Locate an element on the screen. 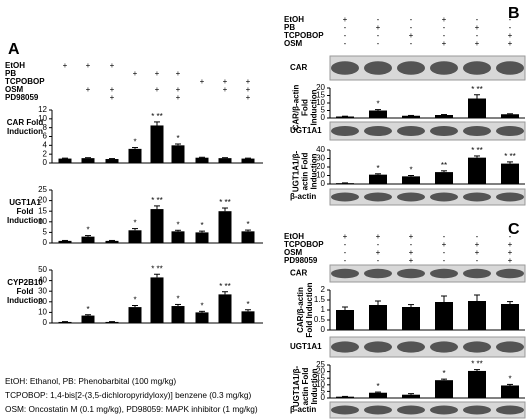  blot-label: CAR is located at coordinates (299, 67).